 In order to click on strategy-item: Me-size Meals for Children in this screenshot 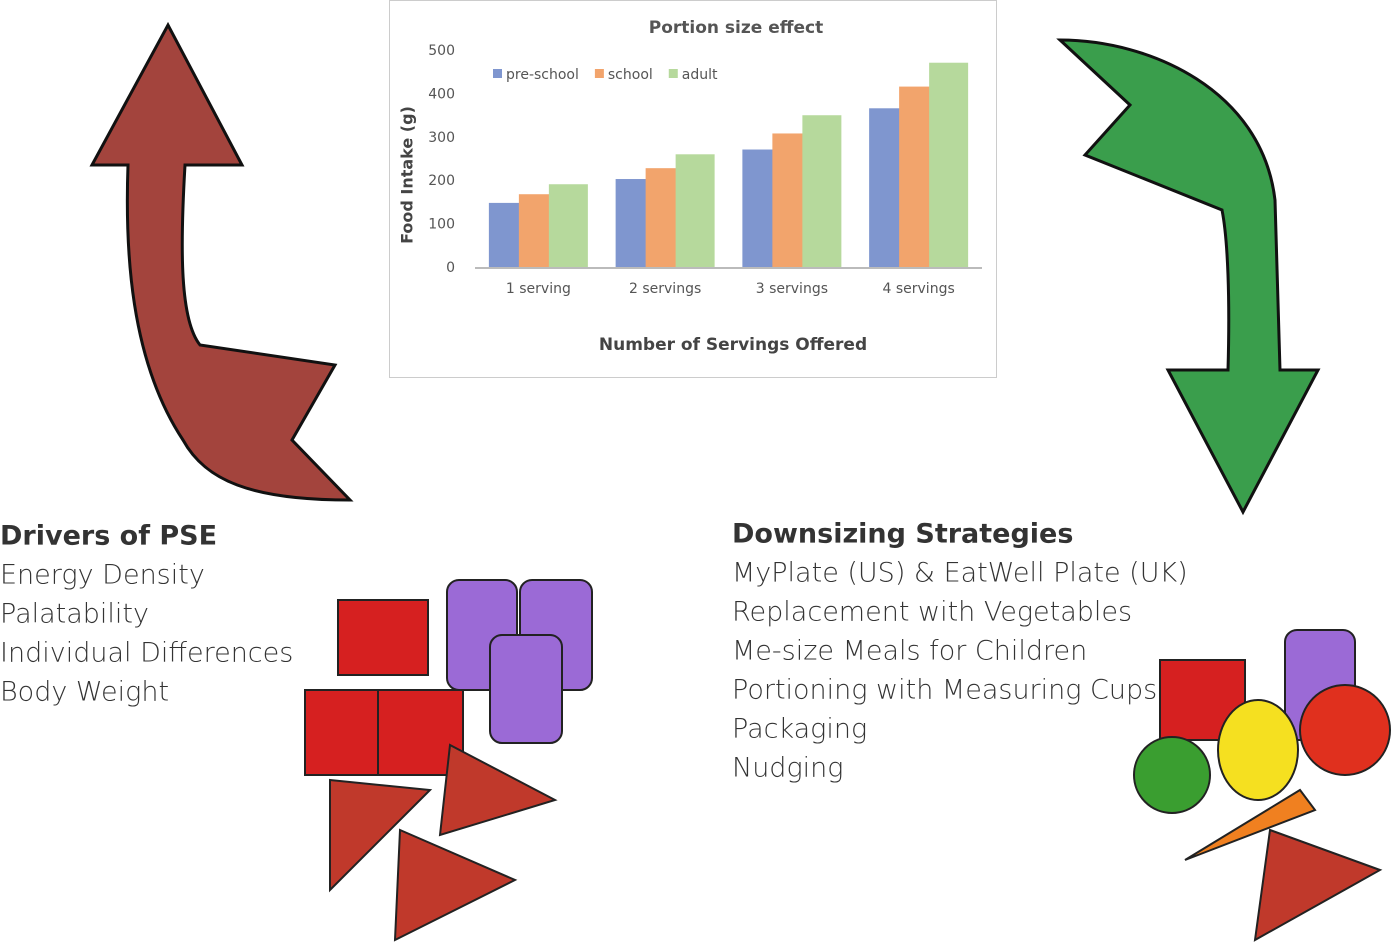, I will do `click(909, 651)`.